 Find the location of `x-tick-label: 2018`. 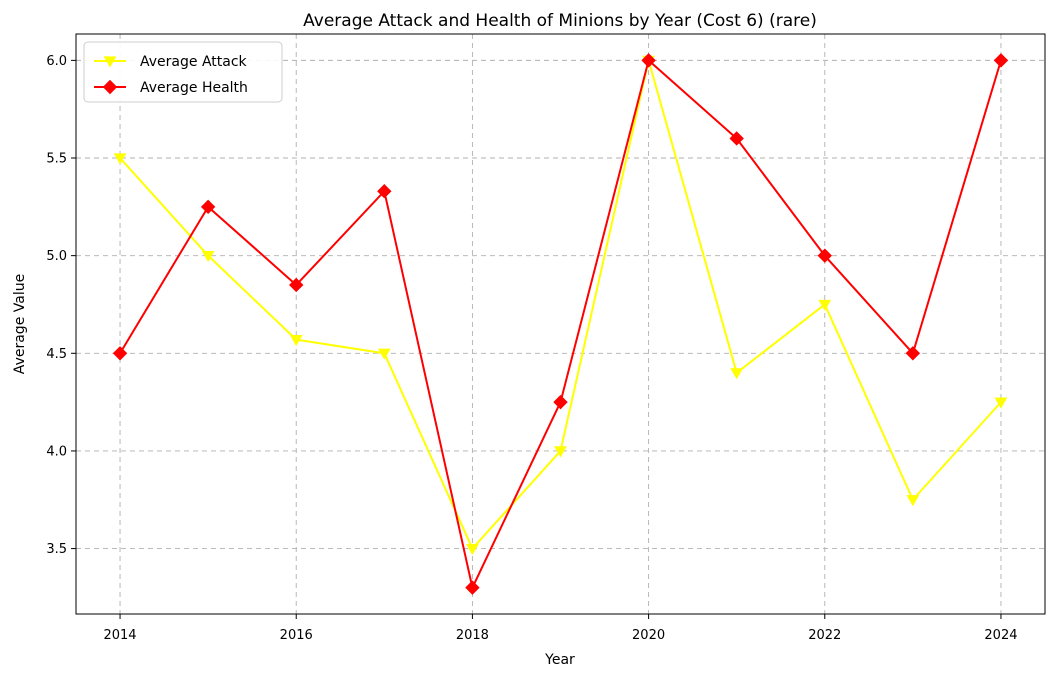

x-tick-label: 2018 is located at coordinates (472, 635).